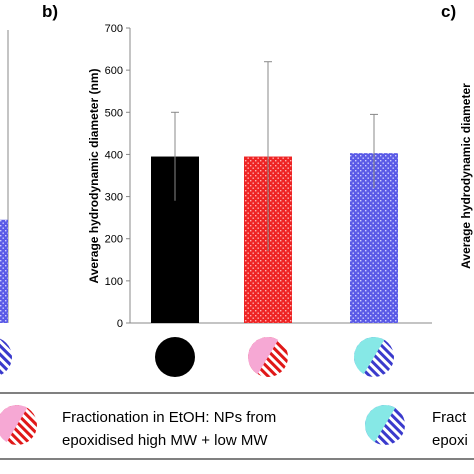 This screenshot has height=474, width=474. Describe the element at coordinates (4, 271) in the screenshot. I see `left-partial-bar` at that location.